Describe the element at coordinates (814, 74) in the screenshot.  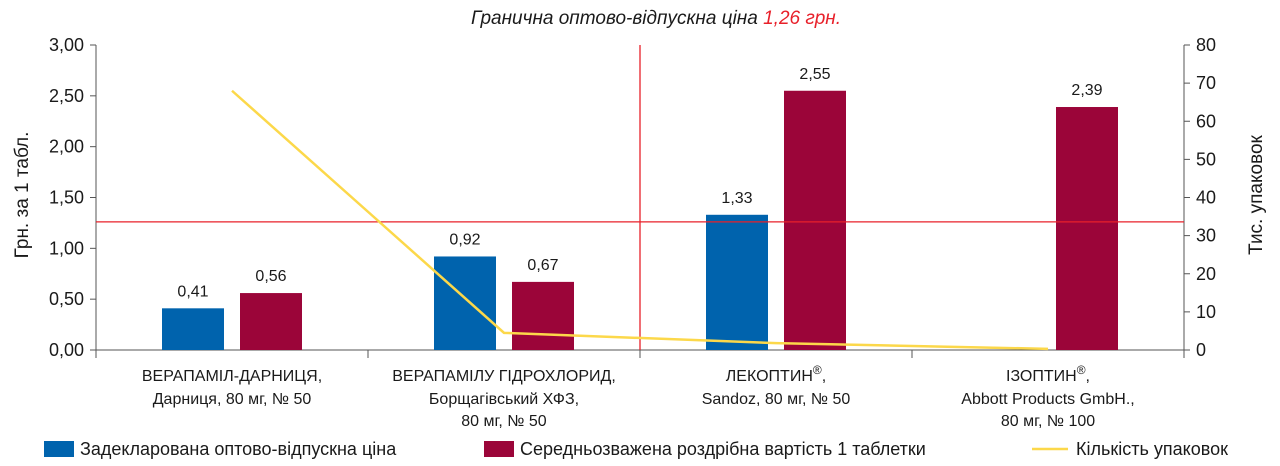
I see `data-label: 2,55` at that location.